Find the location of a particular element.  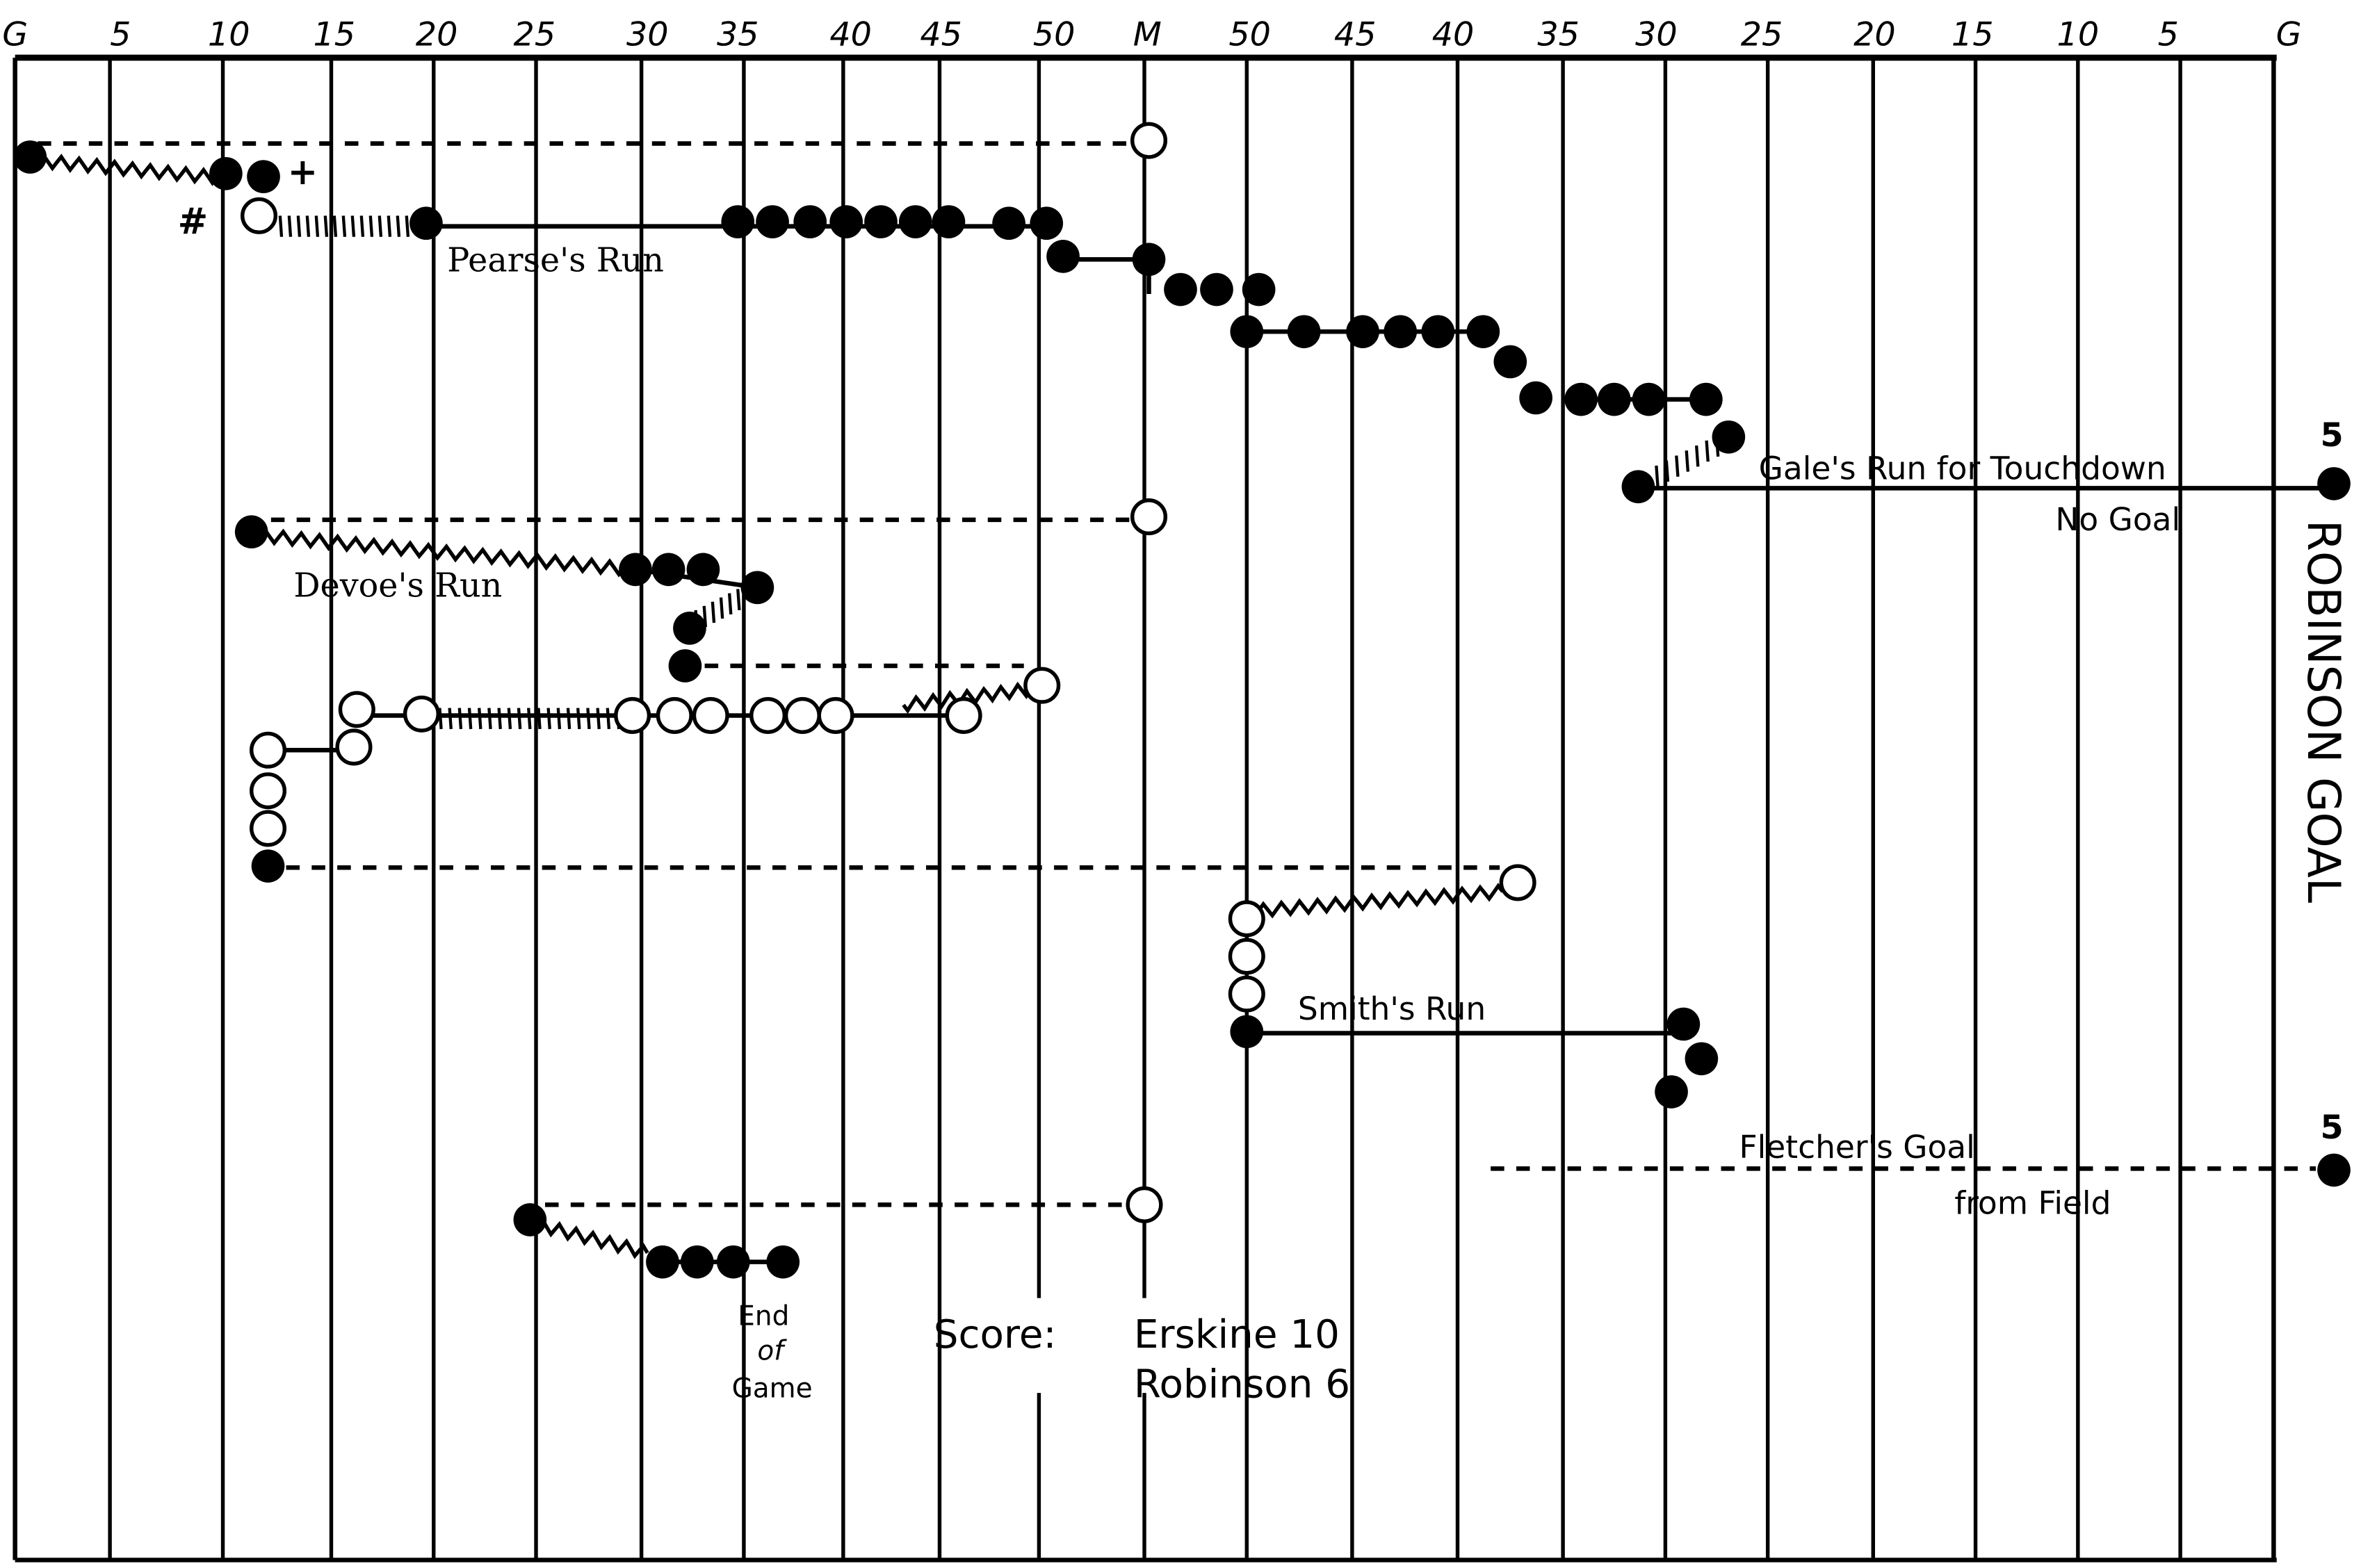

yard-label: G is located at coordinates (15, 35).